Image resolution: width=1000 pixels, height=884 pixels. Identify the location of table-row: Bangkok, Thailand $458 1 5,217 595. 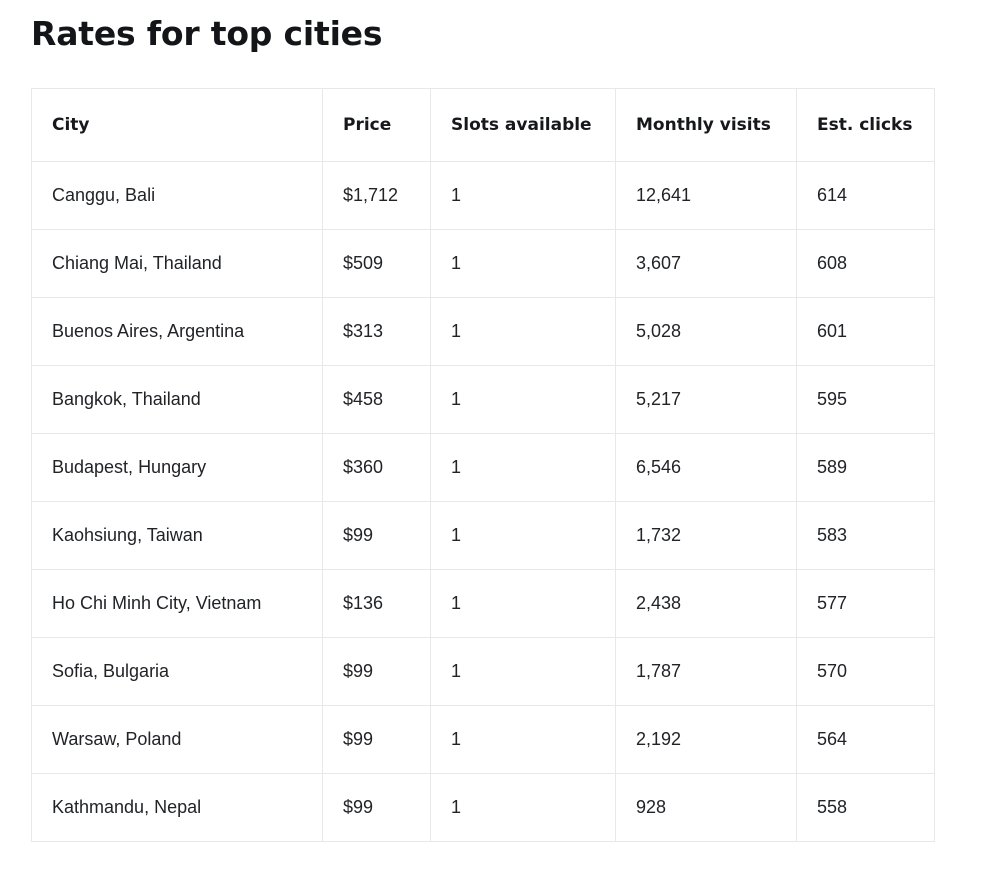
(483, 399).